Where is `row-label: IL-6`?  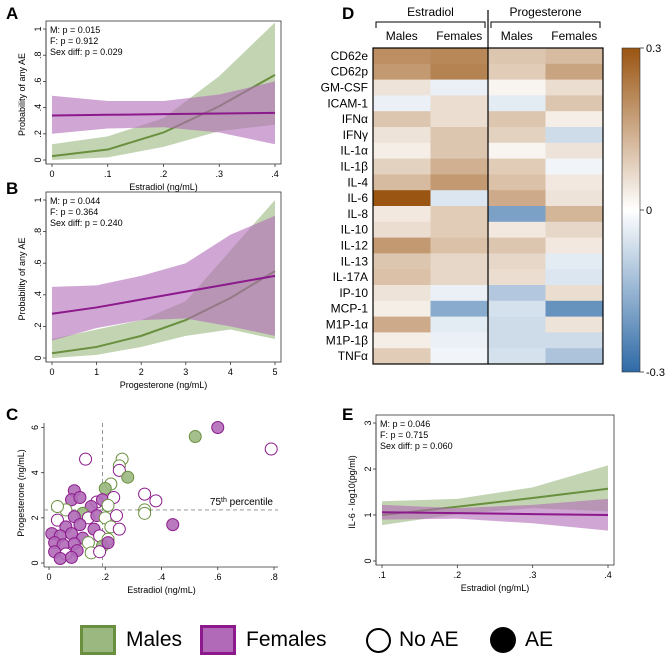 row-label: IL-6 is located at coordinates (357, 198).